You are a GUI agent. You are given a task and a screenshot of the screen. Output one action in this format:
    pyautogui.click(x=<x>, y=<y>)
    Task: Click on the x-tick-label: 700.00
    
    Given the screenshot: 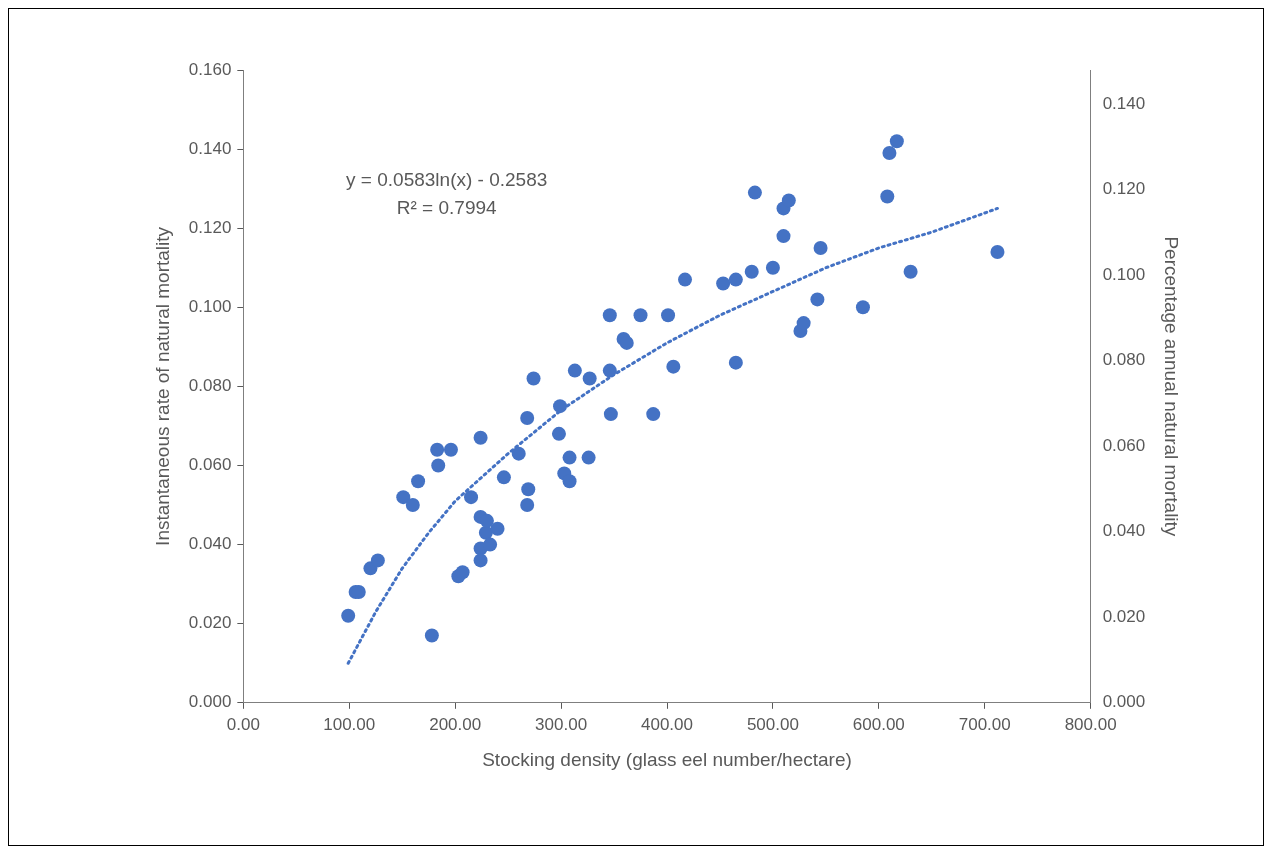 What is the action you would take?
    pyautogui.click(x=984, y=724)
    